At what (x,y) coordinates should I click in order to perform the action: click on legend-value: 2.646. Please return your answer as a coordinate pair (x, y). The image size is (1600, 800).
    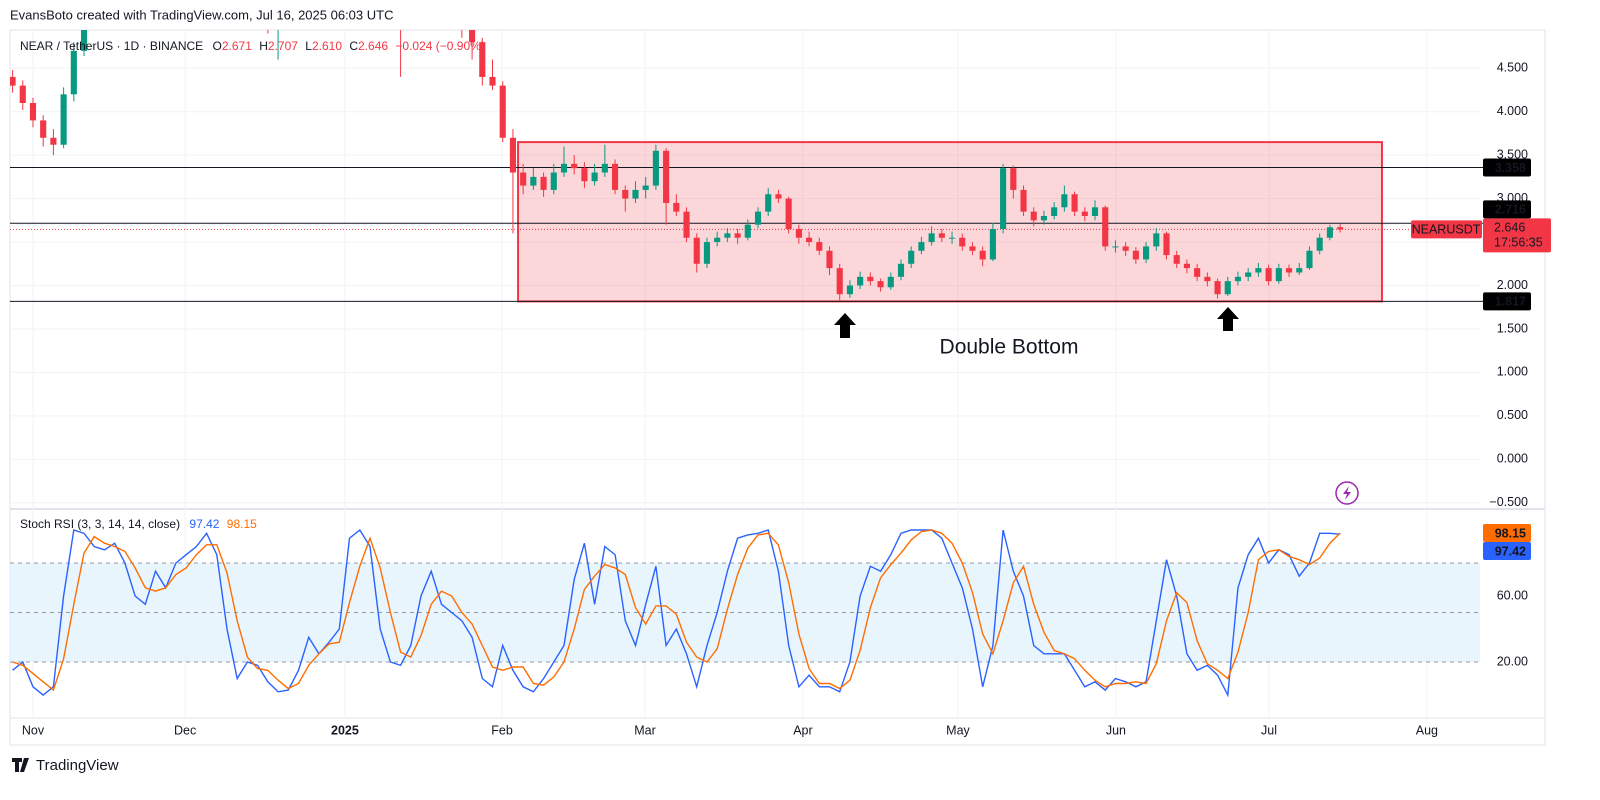
    Looking at the image, I should click on (373, 46).